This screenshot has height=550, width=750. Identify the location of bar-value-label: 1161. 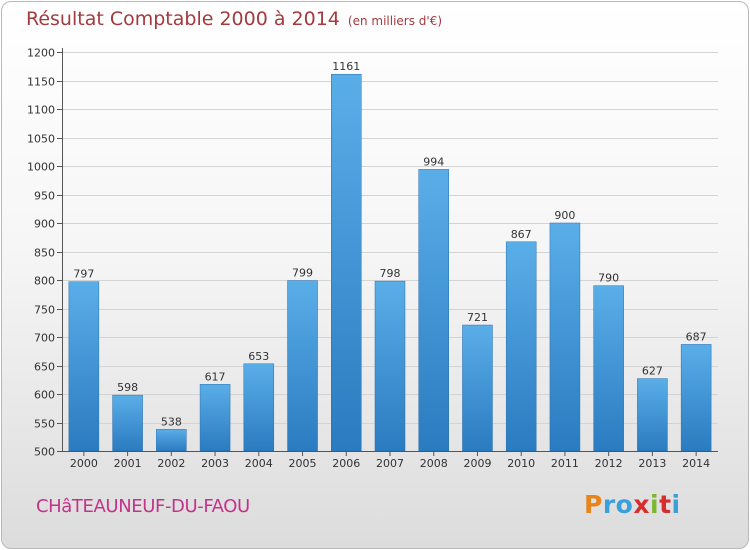
(346, 66).